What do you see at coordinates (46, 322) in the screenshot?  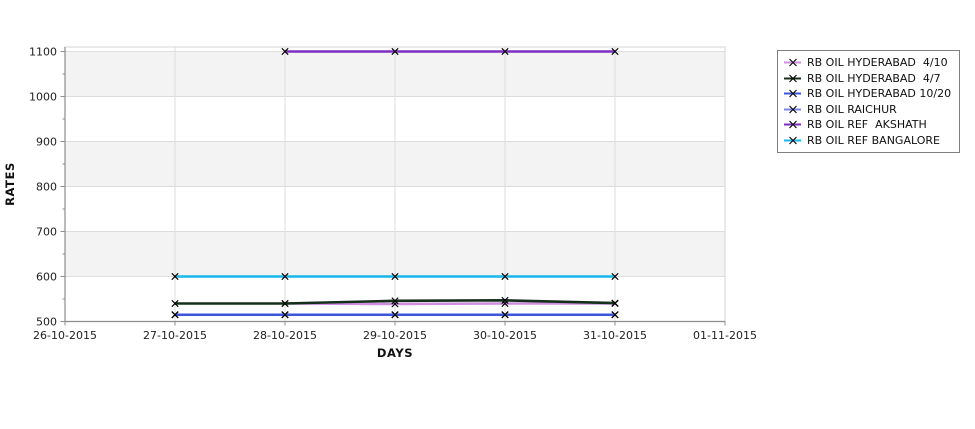 I see `y-tick-label: 500` at bounding box center [46, 322].